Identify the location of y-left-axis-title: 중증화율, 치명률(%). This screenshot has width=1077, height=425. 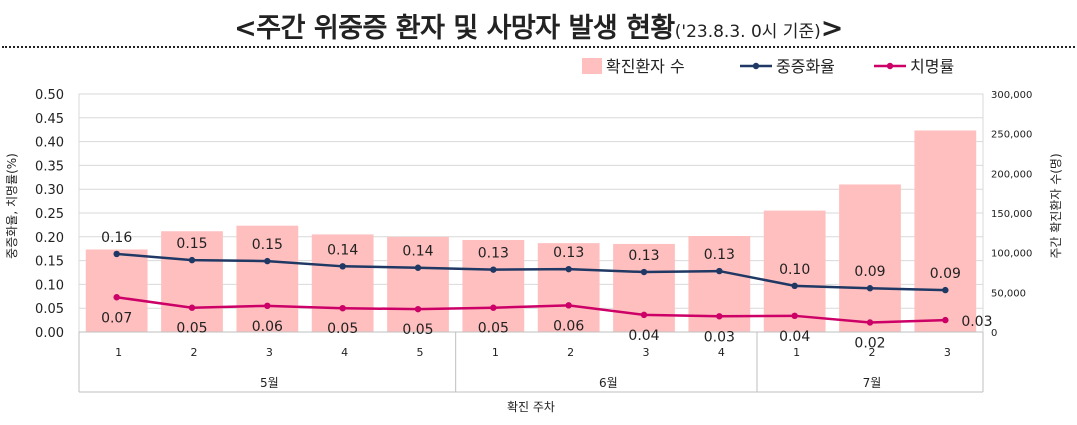
(12, 206).